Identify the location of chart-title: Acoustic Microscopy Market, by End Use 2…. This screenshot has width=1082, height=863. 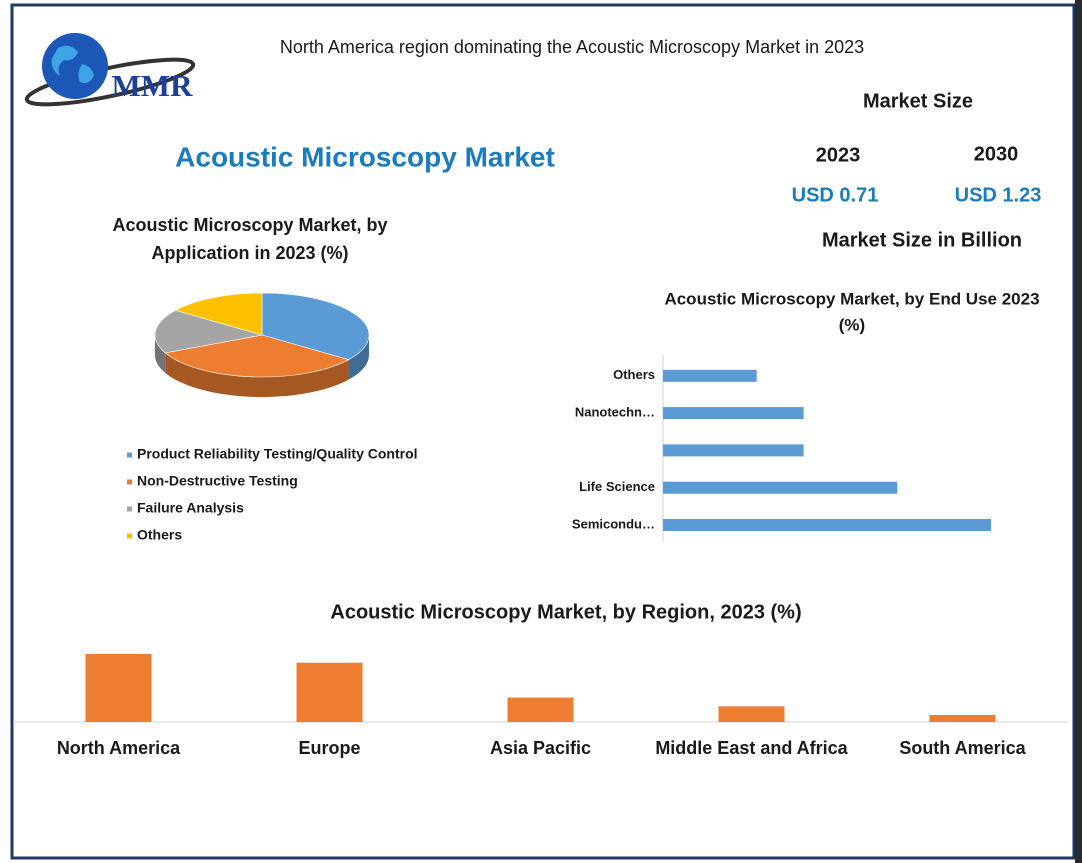
(851, 298).